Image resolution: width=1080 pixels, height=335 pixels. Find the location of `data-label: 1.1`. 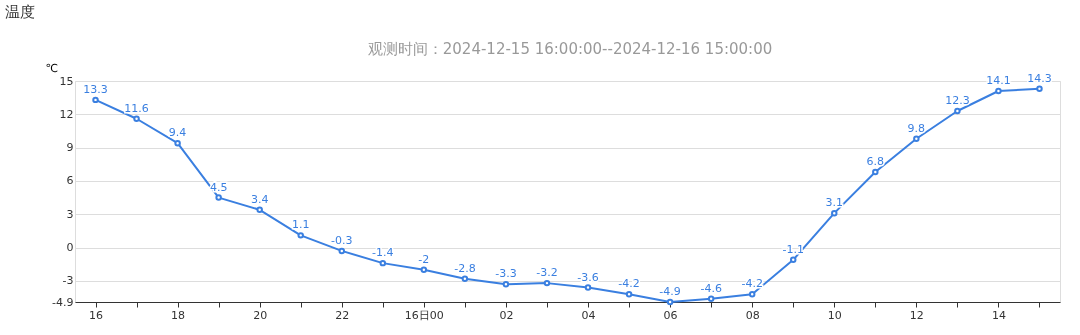

data-label: 1.1 is located at coordinates (300, 225).